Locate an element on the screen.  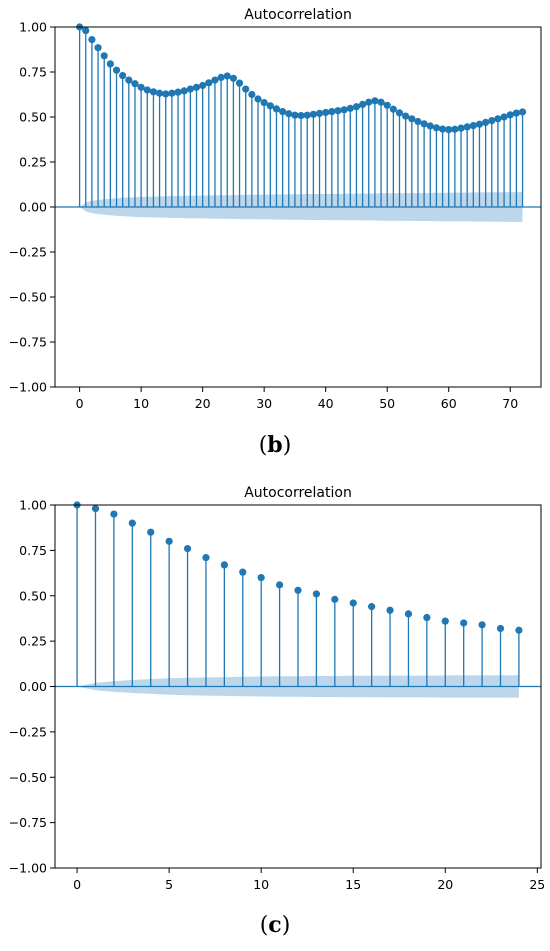
caption-c: (c) is located at coordinates (275, 925).